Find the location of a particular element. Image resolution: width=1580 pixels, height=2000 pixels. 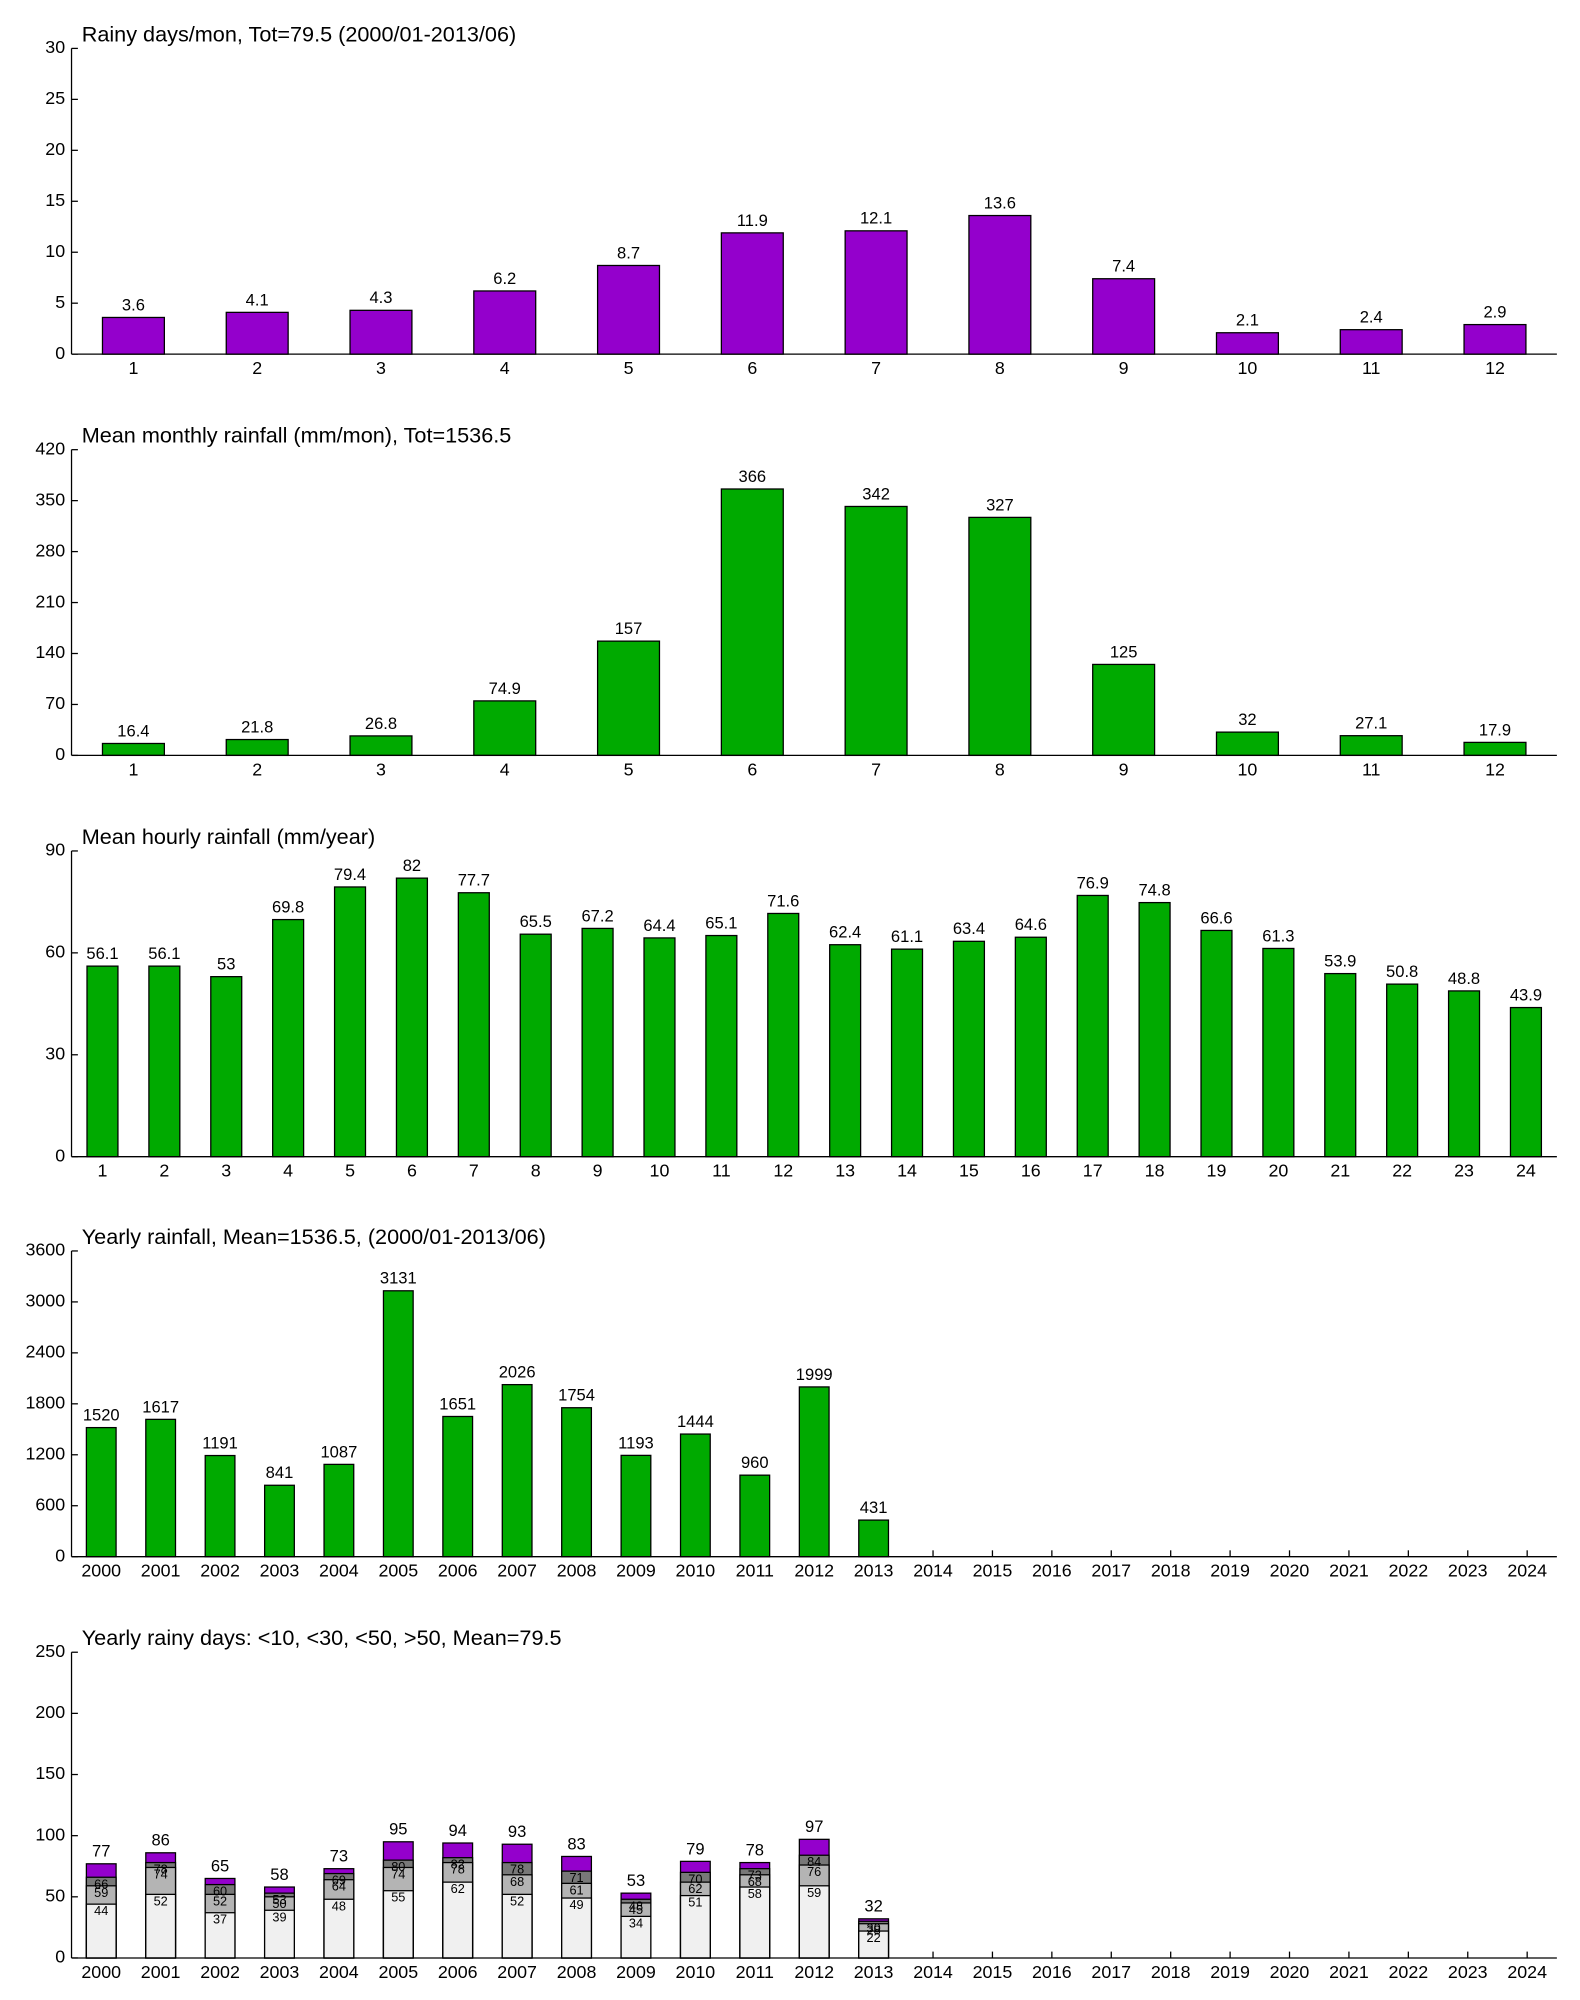

x-tick-label: 2017 is located at coordinates (1111, 1571).